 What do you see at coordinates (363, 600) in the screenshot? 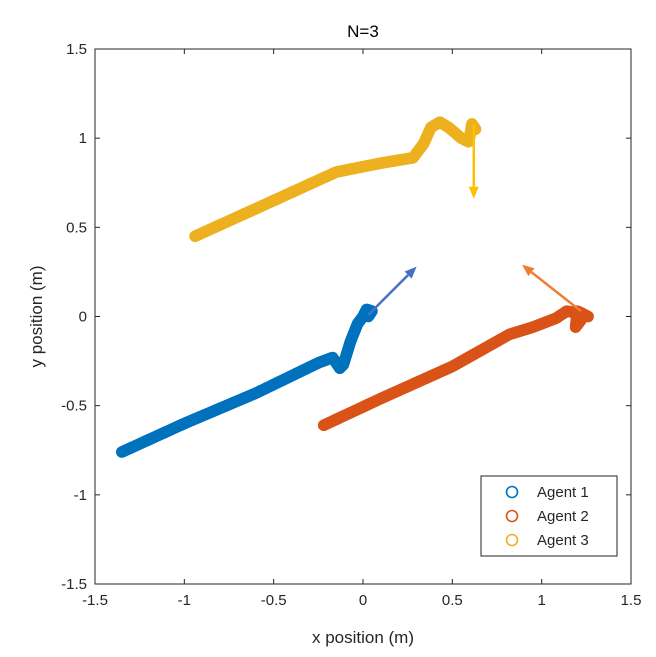
I see `x-tick-label: 0` at bounding box center [363, 600].